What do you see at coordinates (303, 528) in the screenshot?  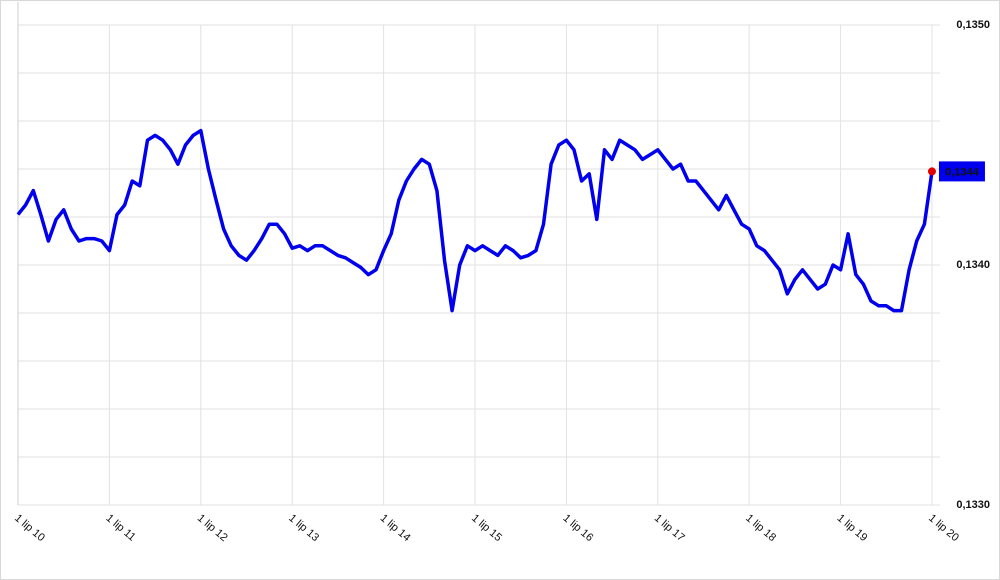 I see `x-tick-label: 1 lip 13` at bounding box center [303, 528].